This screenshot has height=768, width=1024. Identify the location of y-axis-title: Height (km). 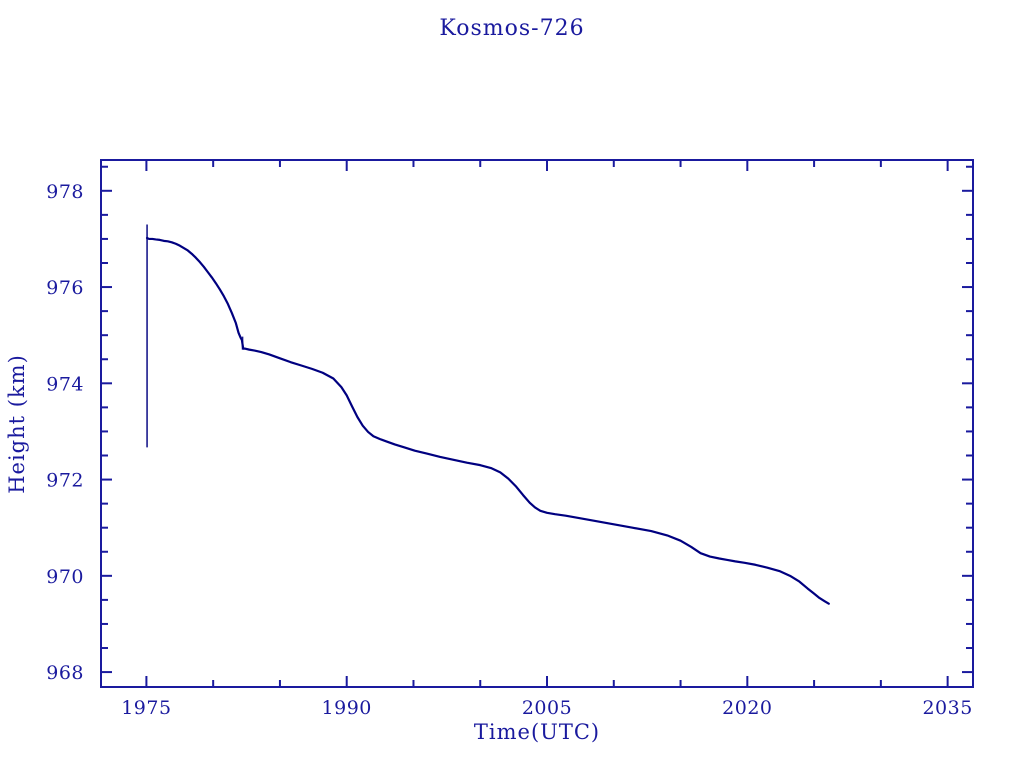
(17, 424).